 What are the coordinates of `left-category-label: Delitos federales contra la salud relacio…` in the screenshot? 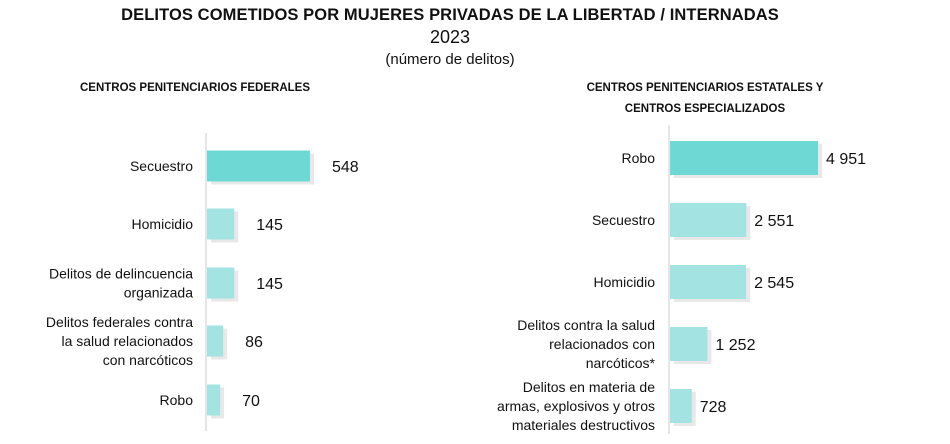 It's located at (119, 341).